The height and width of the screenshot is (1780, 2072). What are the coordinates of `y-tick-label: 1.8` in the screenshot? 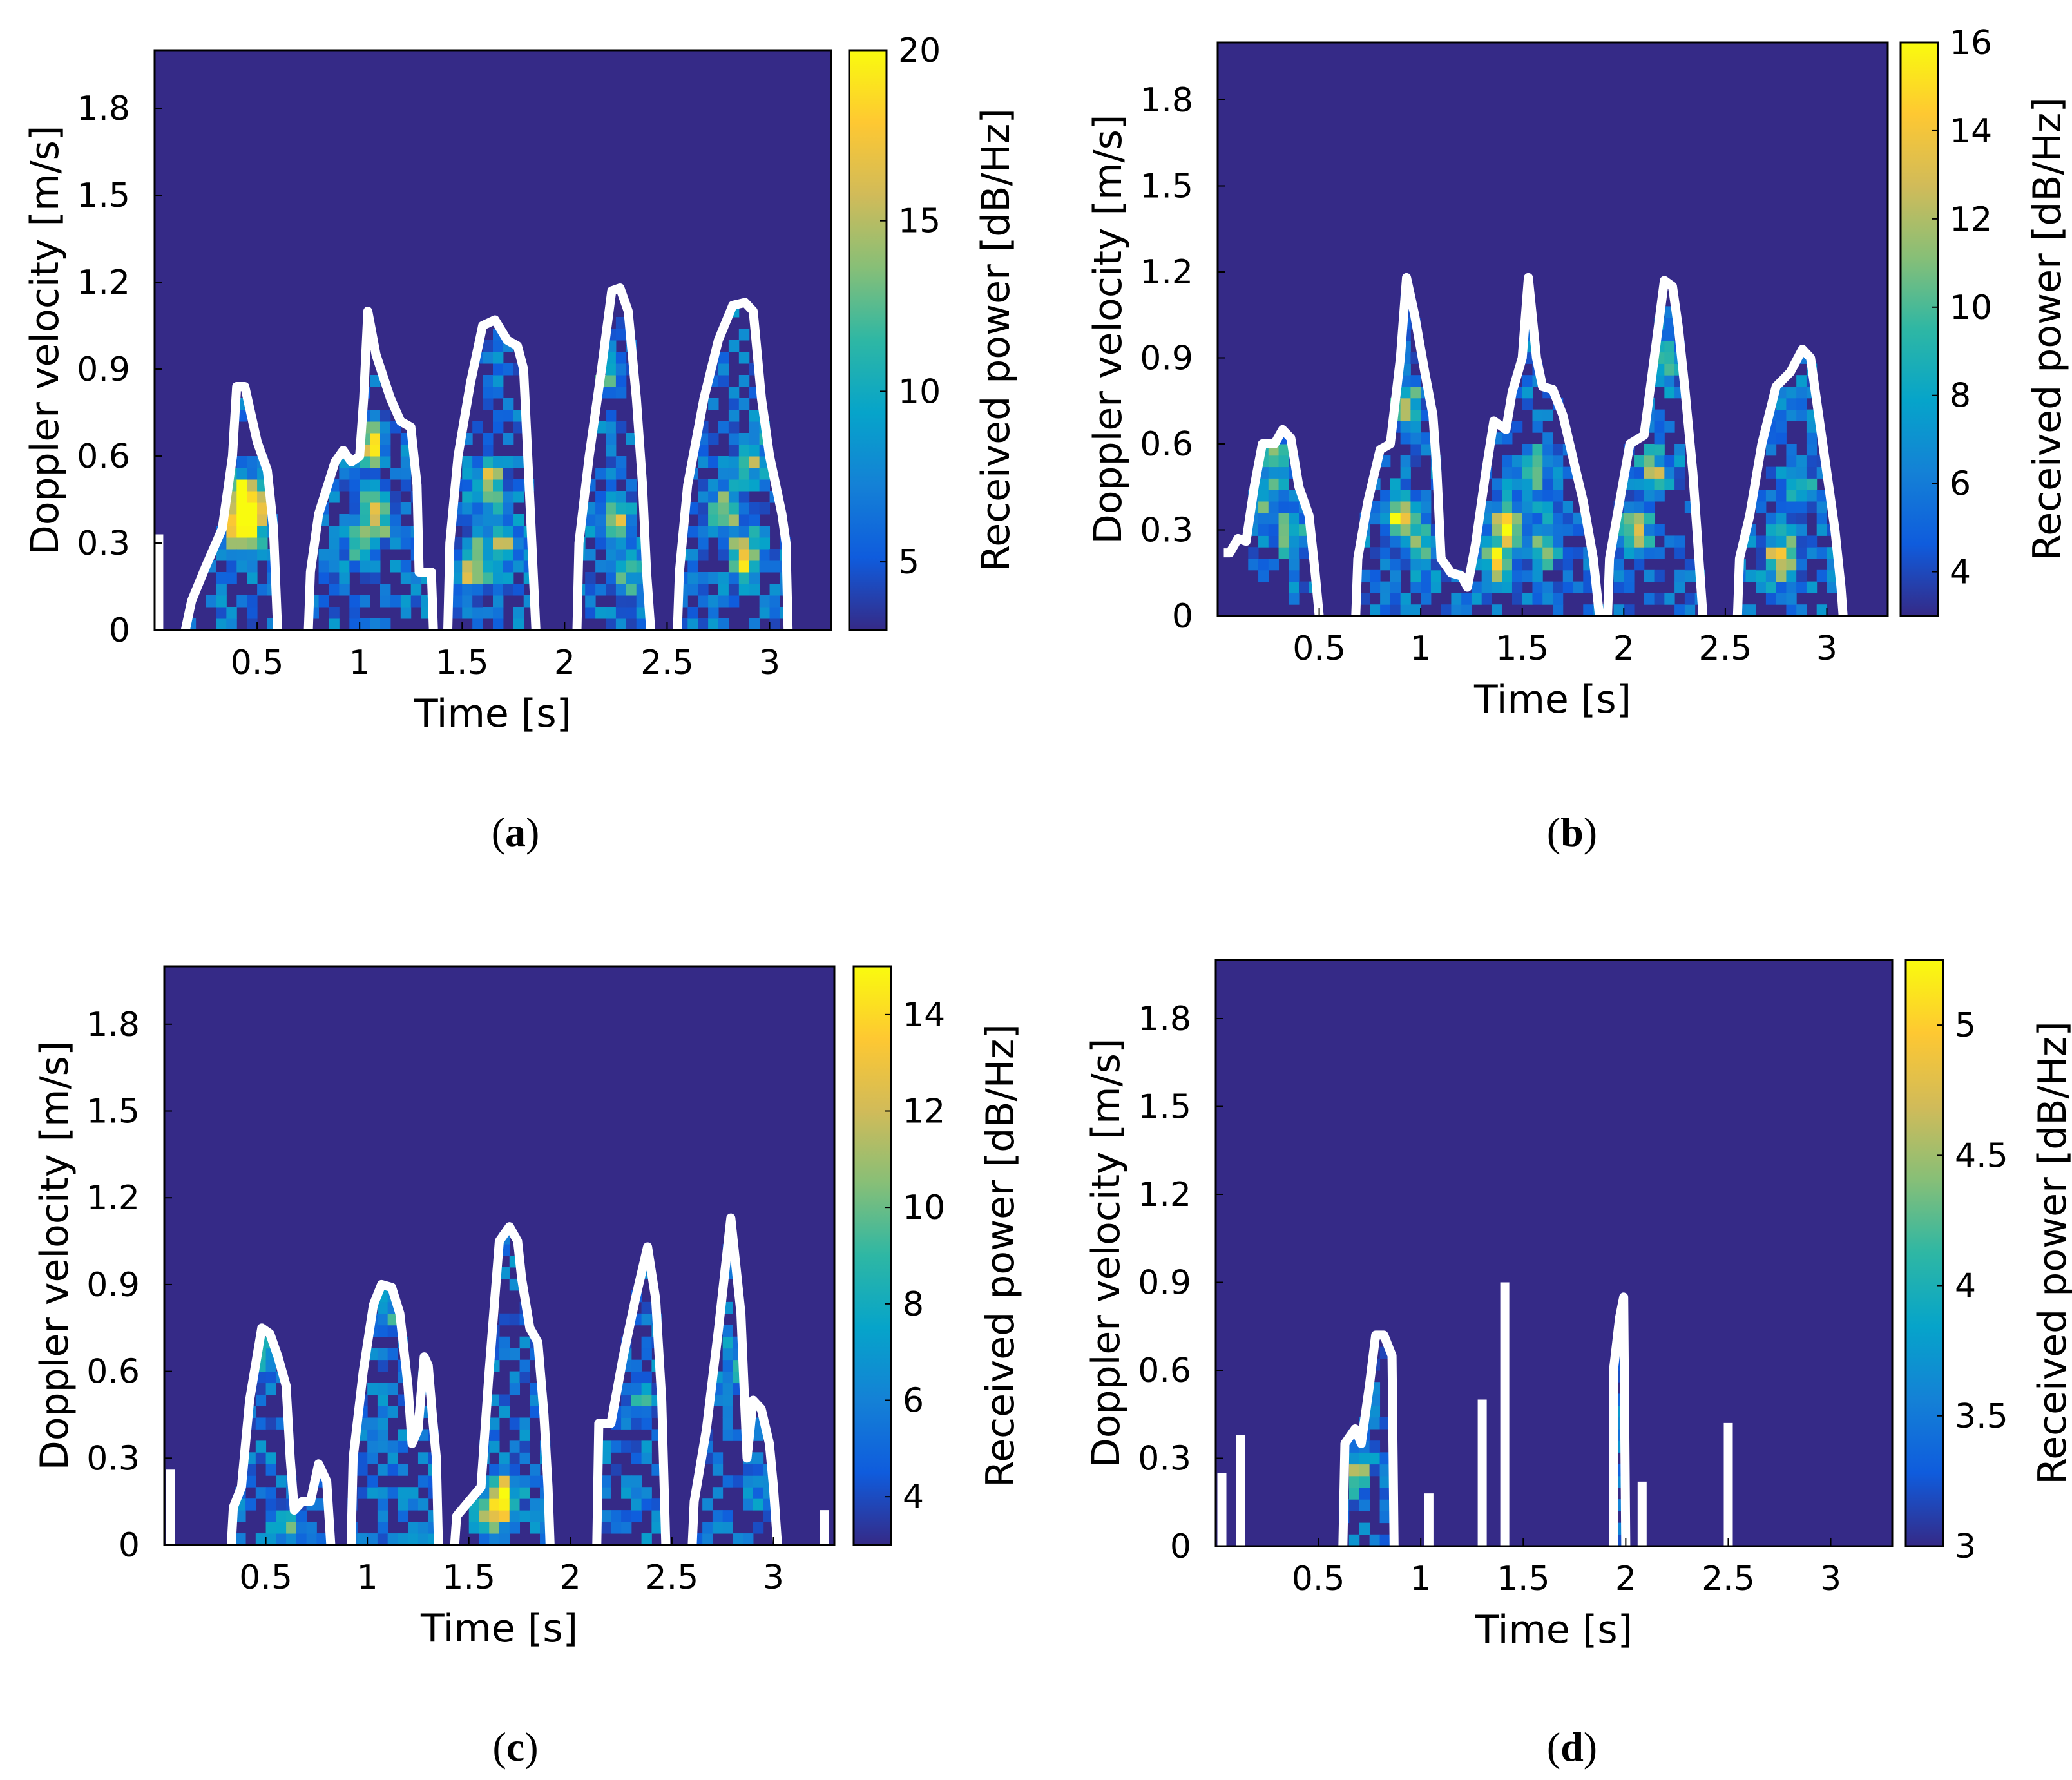 It's located at (1166, 100).